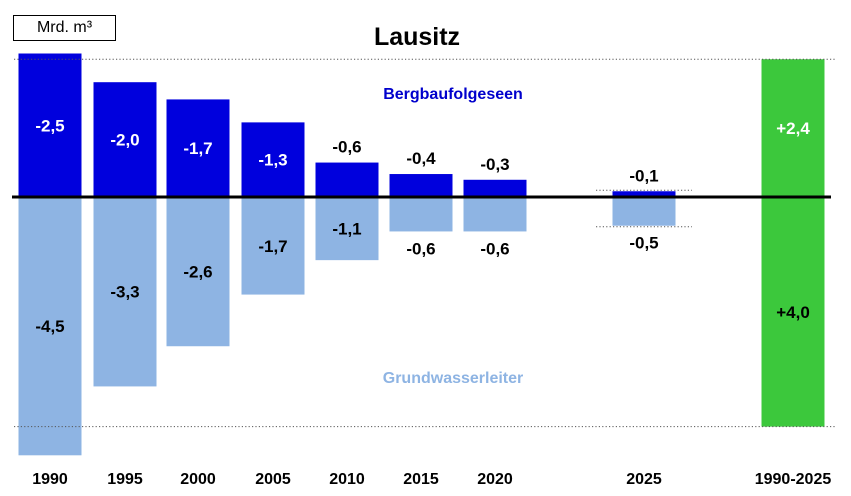 This screenshot has width=851, height=496. I want to click on bar-grundwasserleiter-1990, so click(50, 326).